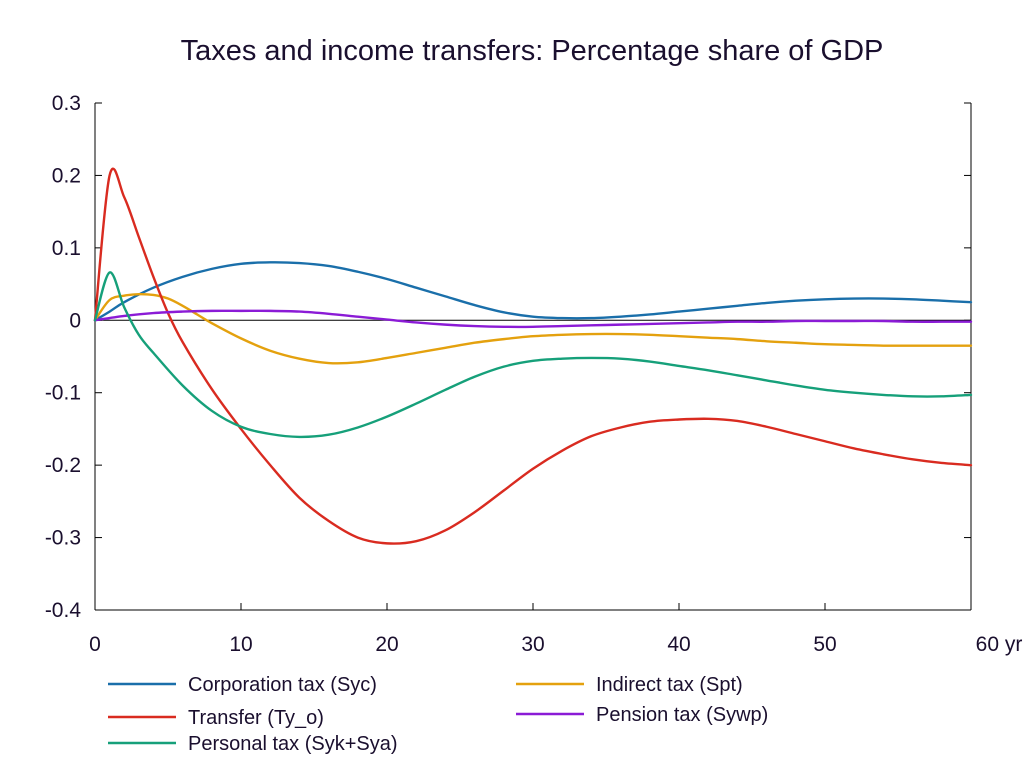  I want to click on y-tick-label: -0.3, so click(63, 538).